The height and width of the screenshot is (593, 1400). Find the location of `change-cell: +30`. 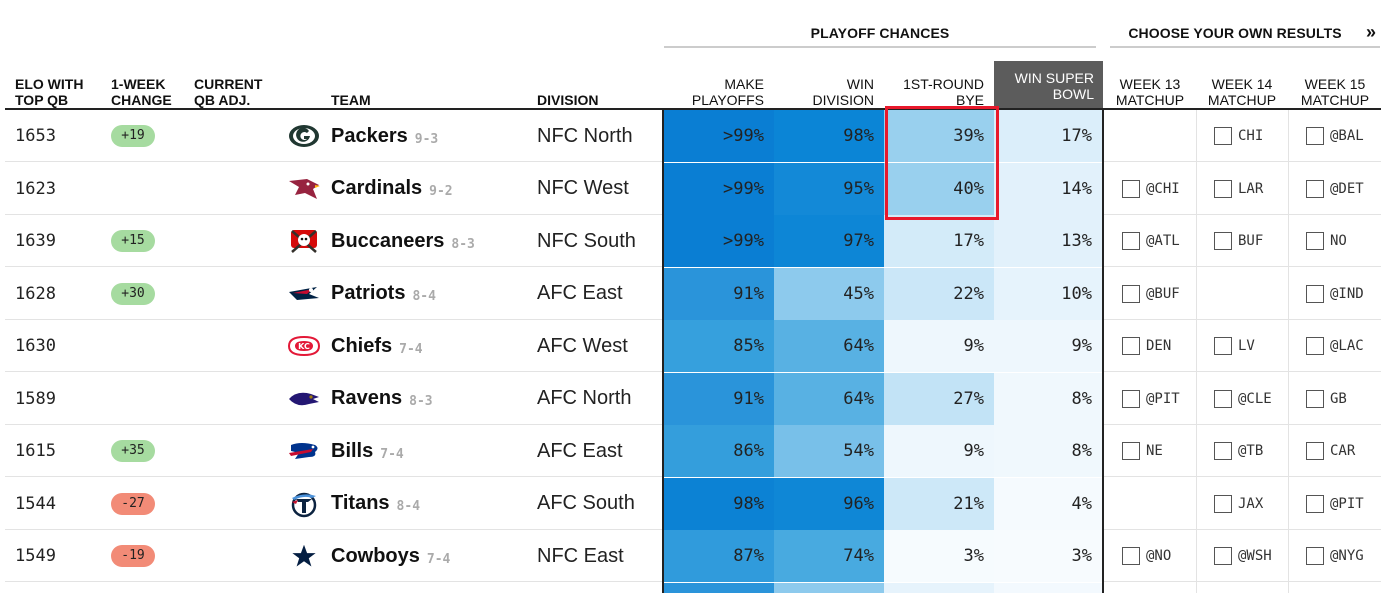

change-cell: +30 is located at coordinates (133, 294).